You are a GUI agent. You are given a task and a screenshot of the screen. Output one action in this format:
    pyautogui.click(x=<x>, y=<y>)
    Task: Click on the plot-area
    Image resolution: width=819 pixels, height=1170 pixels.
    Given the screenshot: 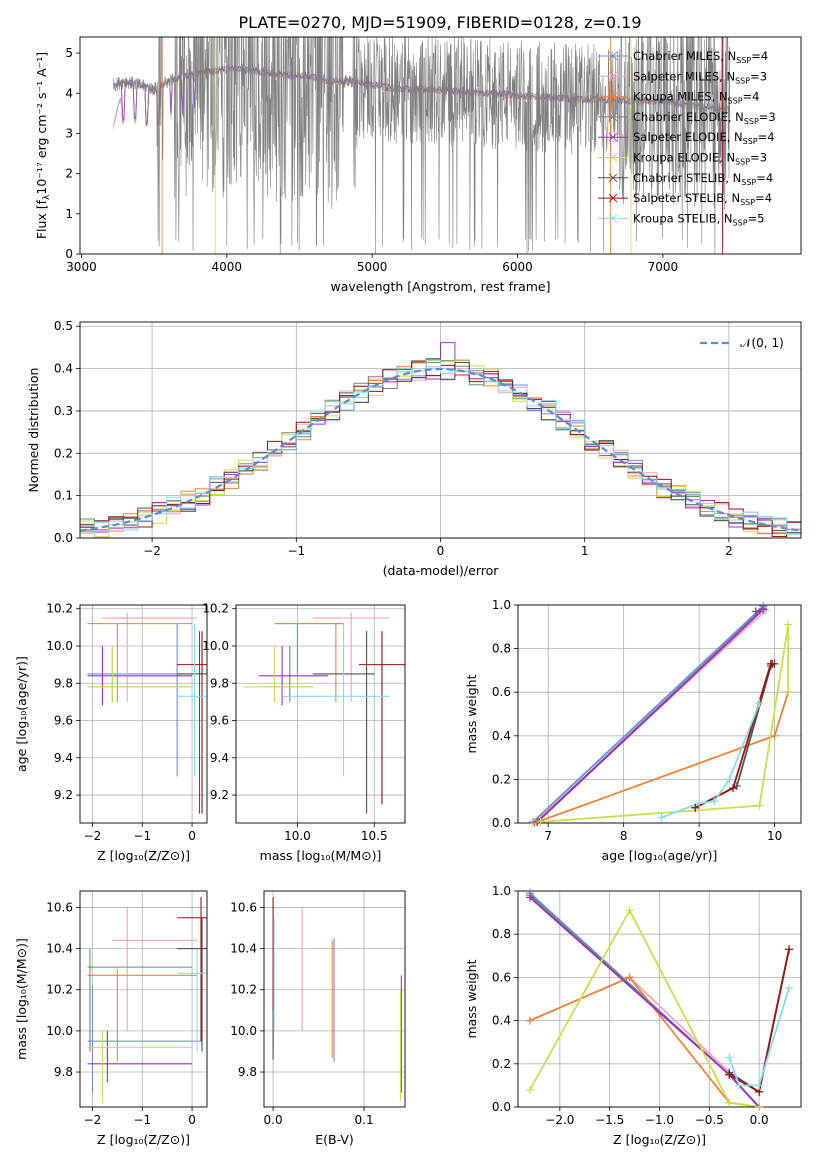 What is the action you would take?
    pyautogui.click(x=440, y=440)
    